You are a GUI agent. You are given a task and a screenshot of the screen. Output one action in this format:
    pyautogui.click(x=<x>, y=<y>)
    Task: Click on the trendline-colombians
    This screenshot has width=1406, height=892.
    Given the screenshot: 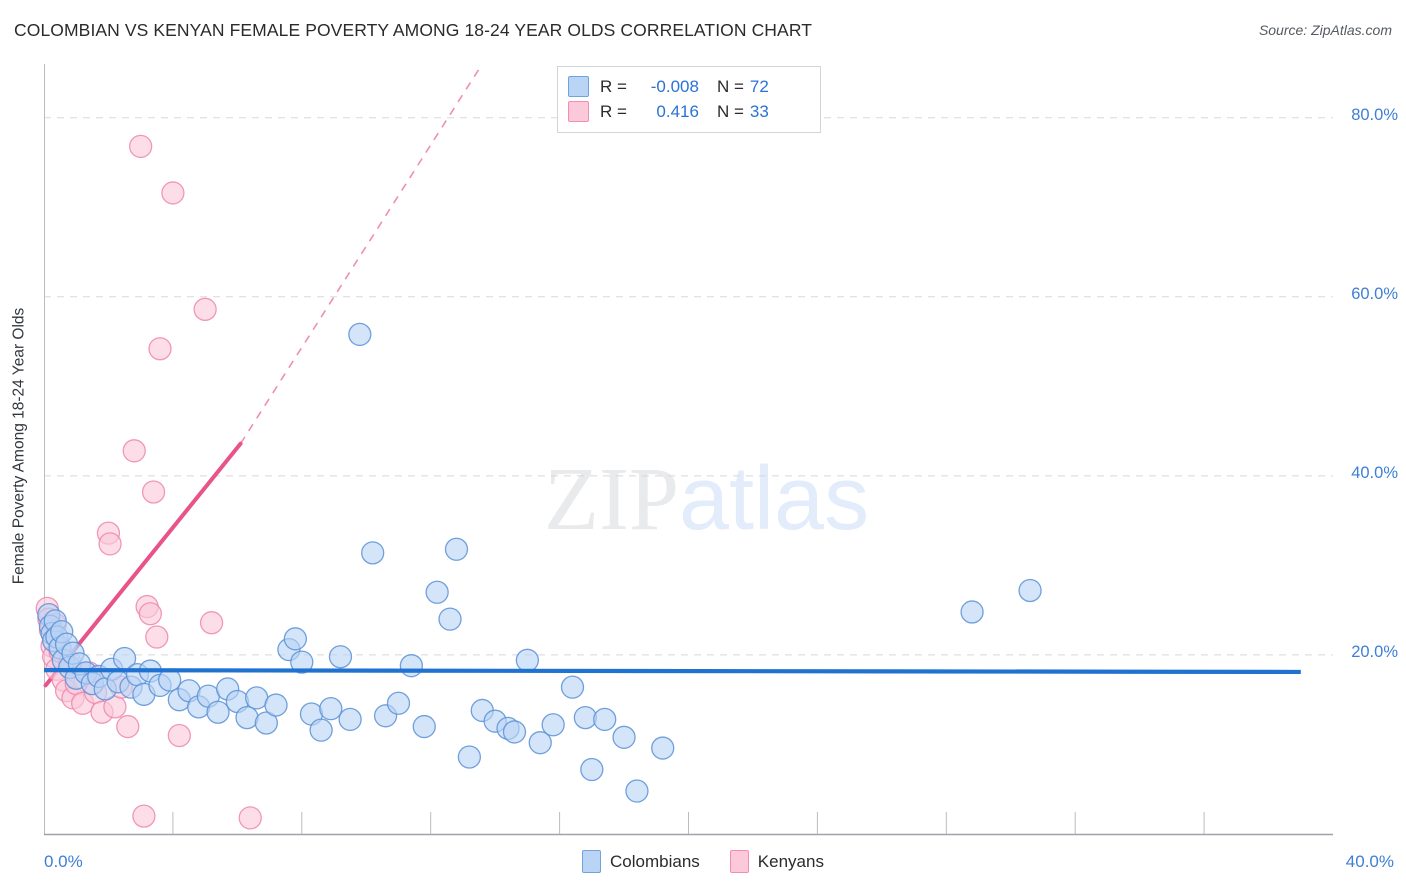 What is the action you would take?
    pyautogui.click(x=672, y=671)
    